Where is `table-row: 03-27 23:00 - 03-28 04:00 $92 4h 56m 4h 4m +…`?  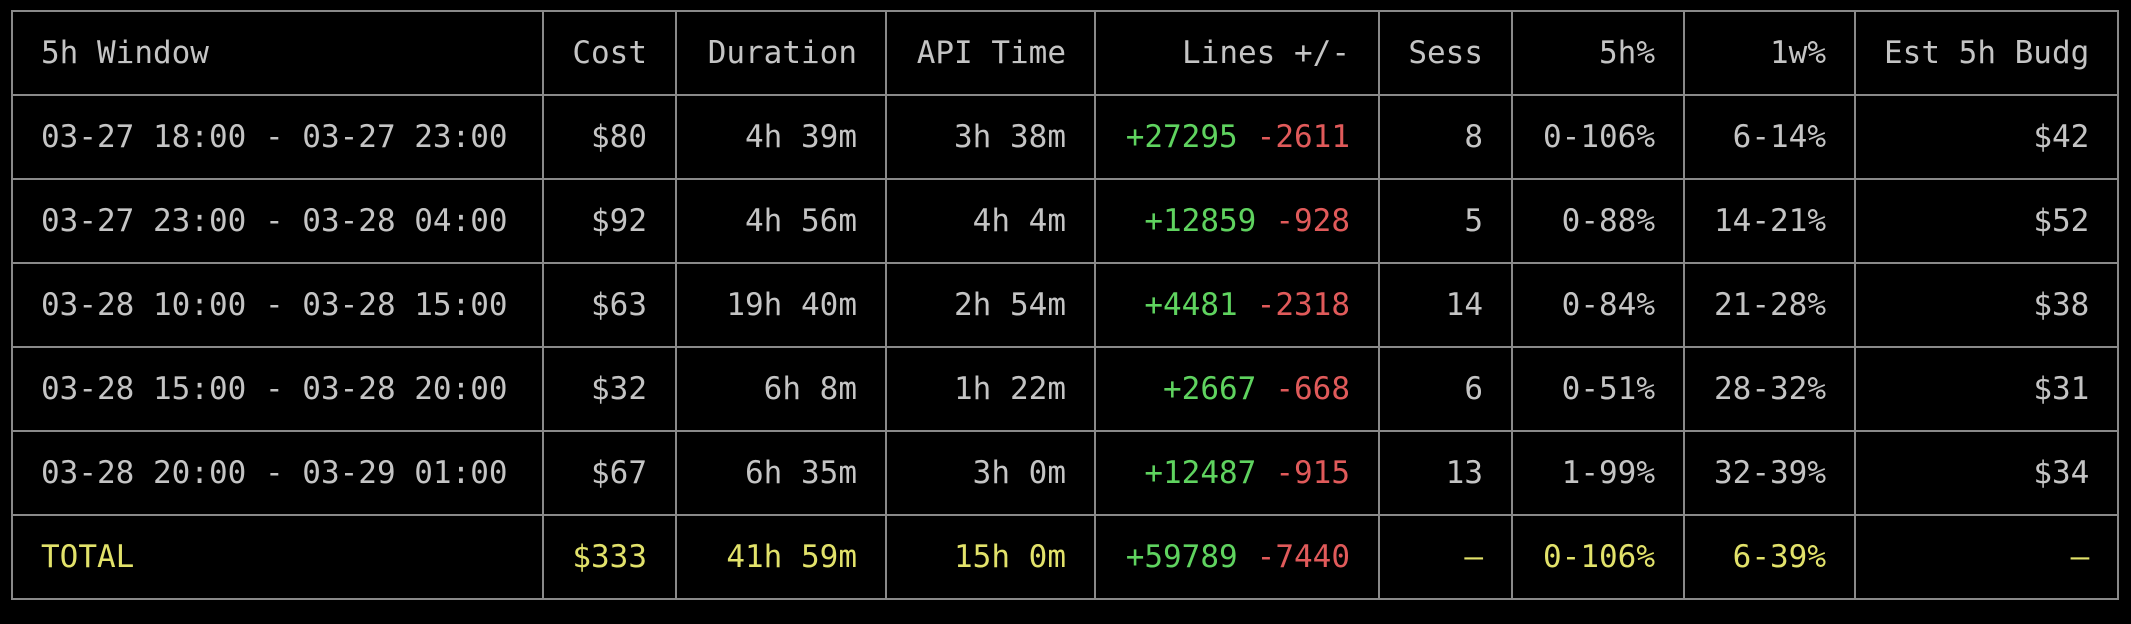 table-row: 03-27 23:00 - 03-28 04:00 $92 4h 56m 4h 4m +… is located at coordinates (1065, 221).